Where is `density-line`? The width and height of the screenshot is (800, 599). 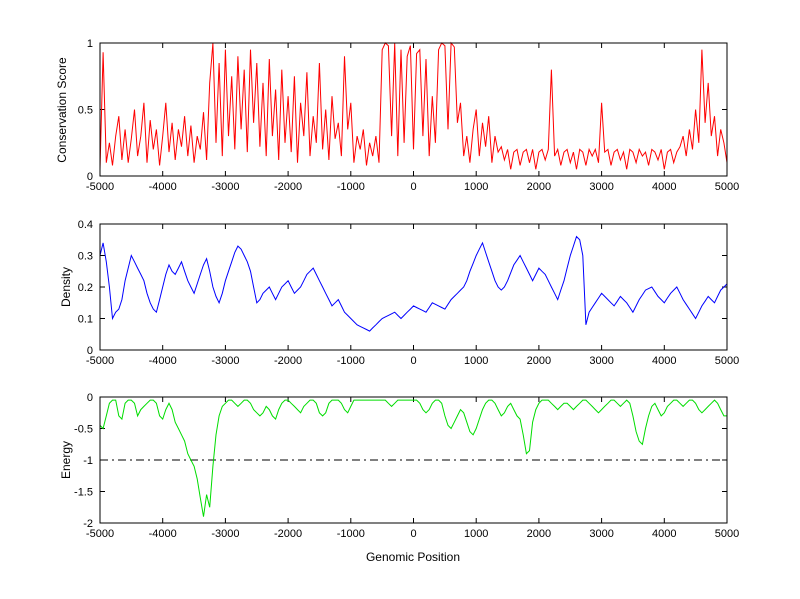
density-line is located at coordinates (413, 283).